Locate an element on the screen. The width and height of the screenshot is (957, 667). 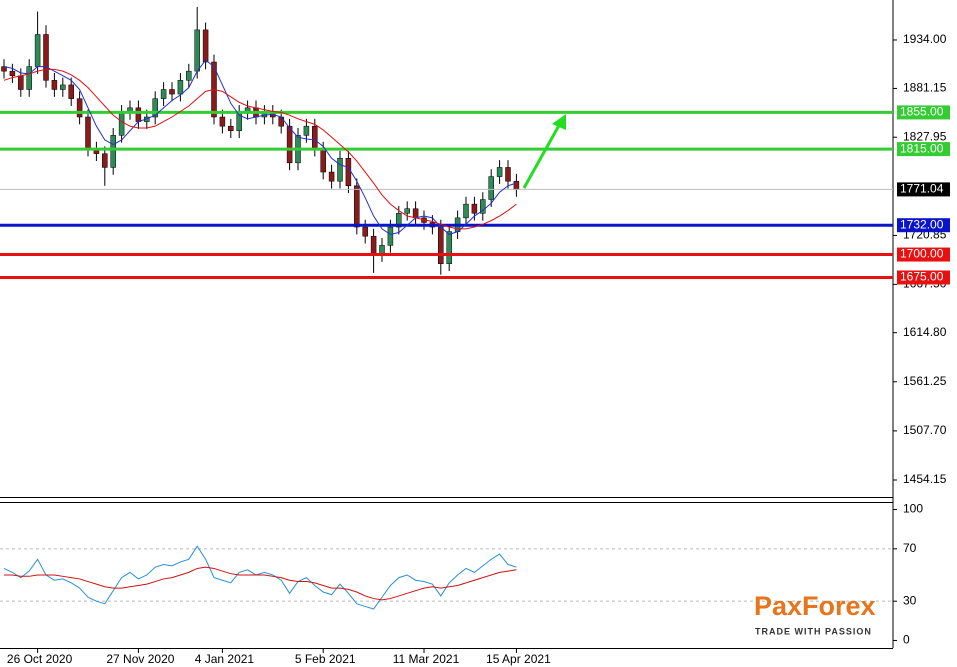
logo-name: PaxForex is located at coordinates (815, 606).